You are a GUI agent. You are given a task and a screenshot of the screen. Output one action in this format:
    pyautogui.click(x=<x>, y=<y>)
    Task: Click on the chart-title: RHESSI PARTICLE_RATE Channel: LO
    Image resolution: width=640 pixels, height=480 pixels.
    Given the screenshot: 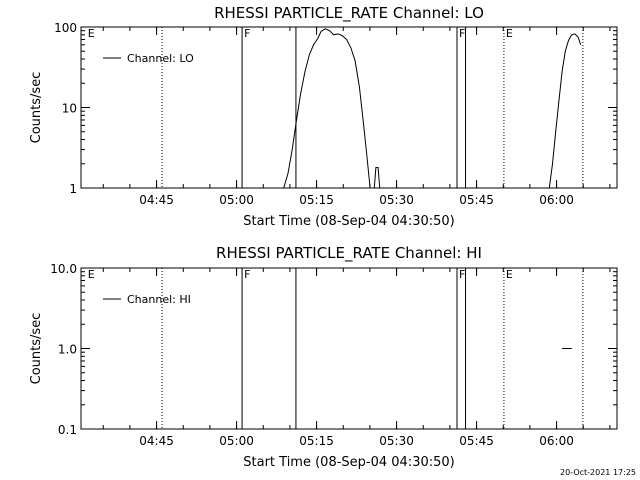 What is the action you would take?
    pyautogui.click(x=349, y=13)
    